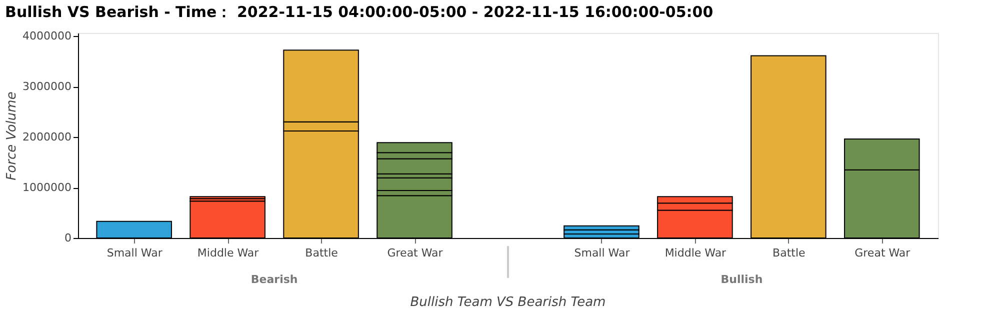  What do you see at coordinates (274, 279) in the screenshot?
I see `text: Bearish` at bounding box center [274, 279].